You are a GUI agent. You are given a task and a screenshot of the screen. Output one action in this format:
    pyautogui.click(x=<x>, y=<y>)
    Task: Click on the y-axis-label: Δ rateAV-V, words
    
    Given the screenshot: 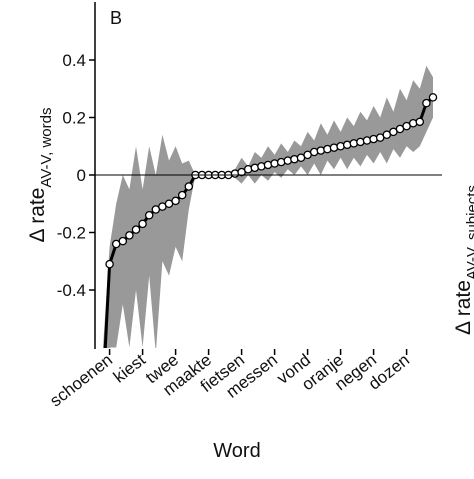 What is the action you would take?
    pyautogui.click(x=40, y=175)
    